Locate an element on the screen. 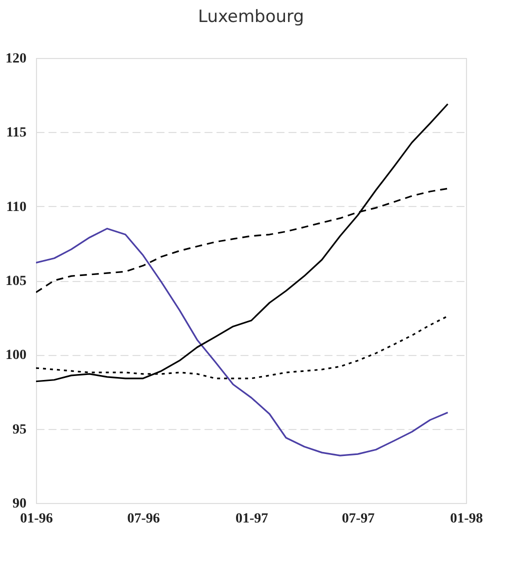  x-tick-label: 07-97 is located at coordinates (358, 519).